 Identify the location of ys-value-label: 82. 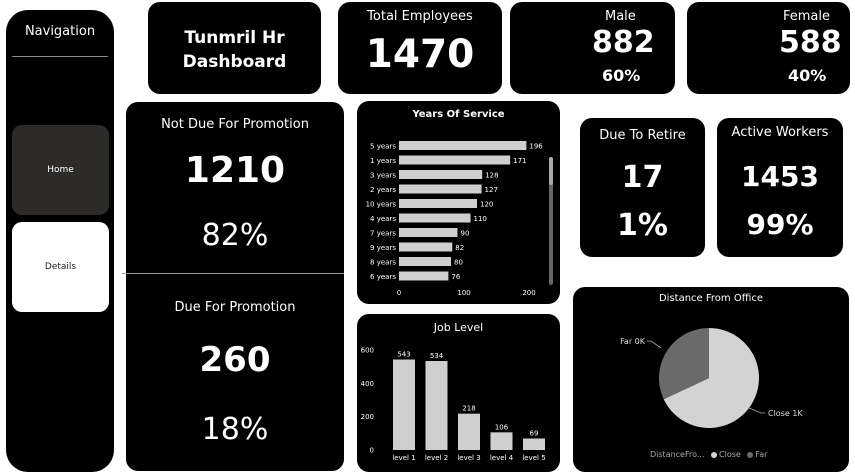
(459, 248).